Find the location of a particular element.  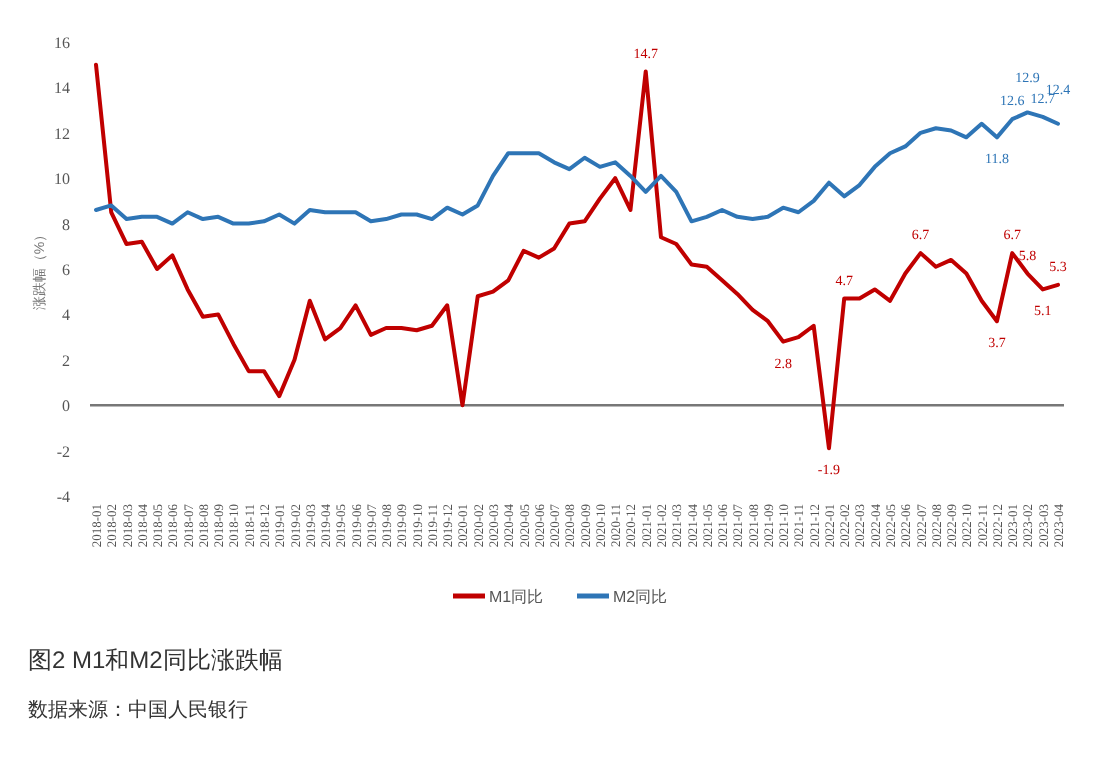

y-tick-label: -4 is located at coordinates (63, 497).